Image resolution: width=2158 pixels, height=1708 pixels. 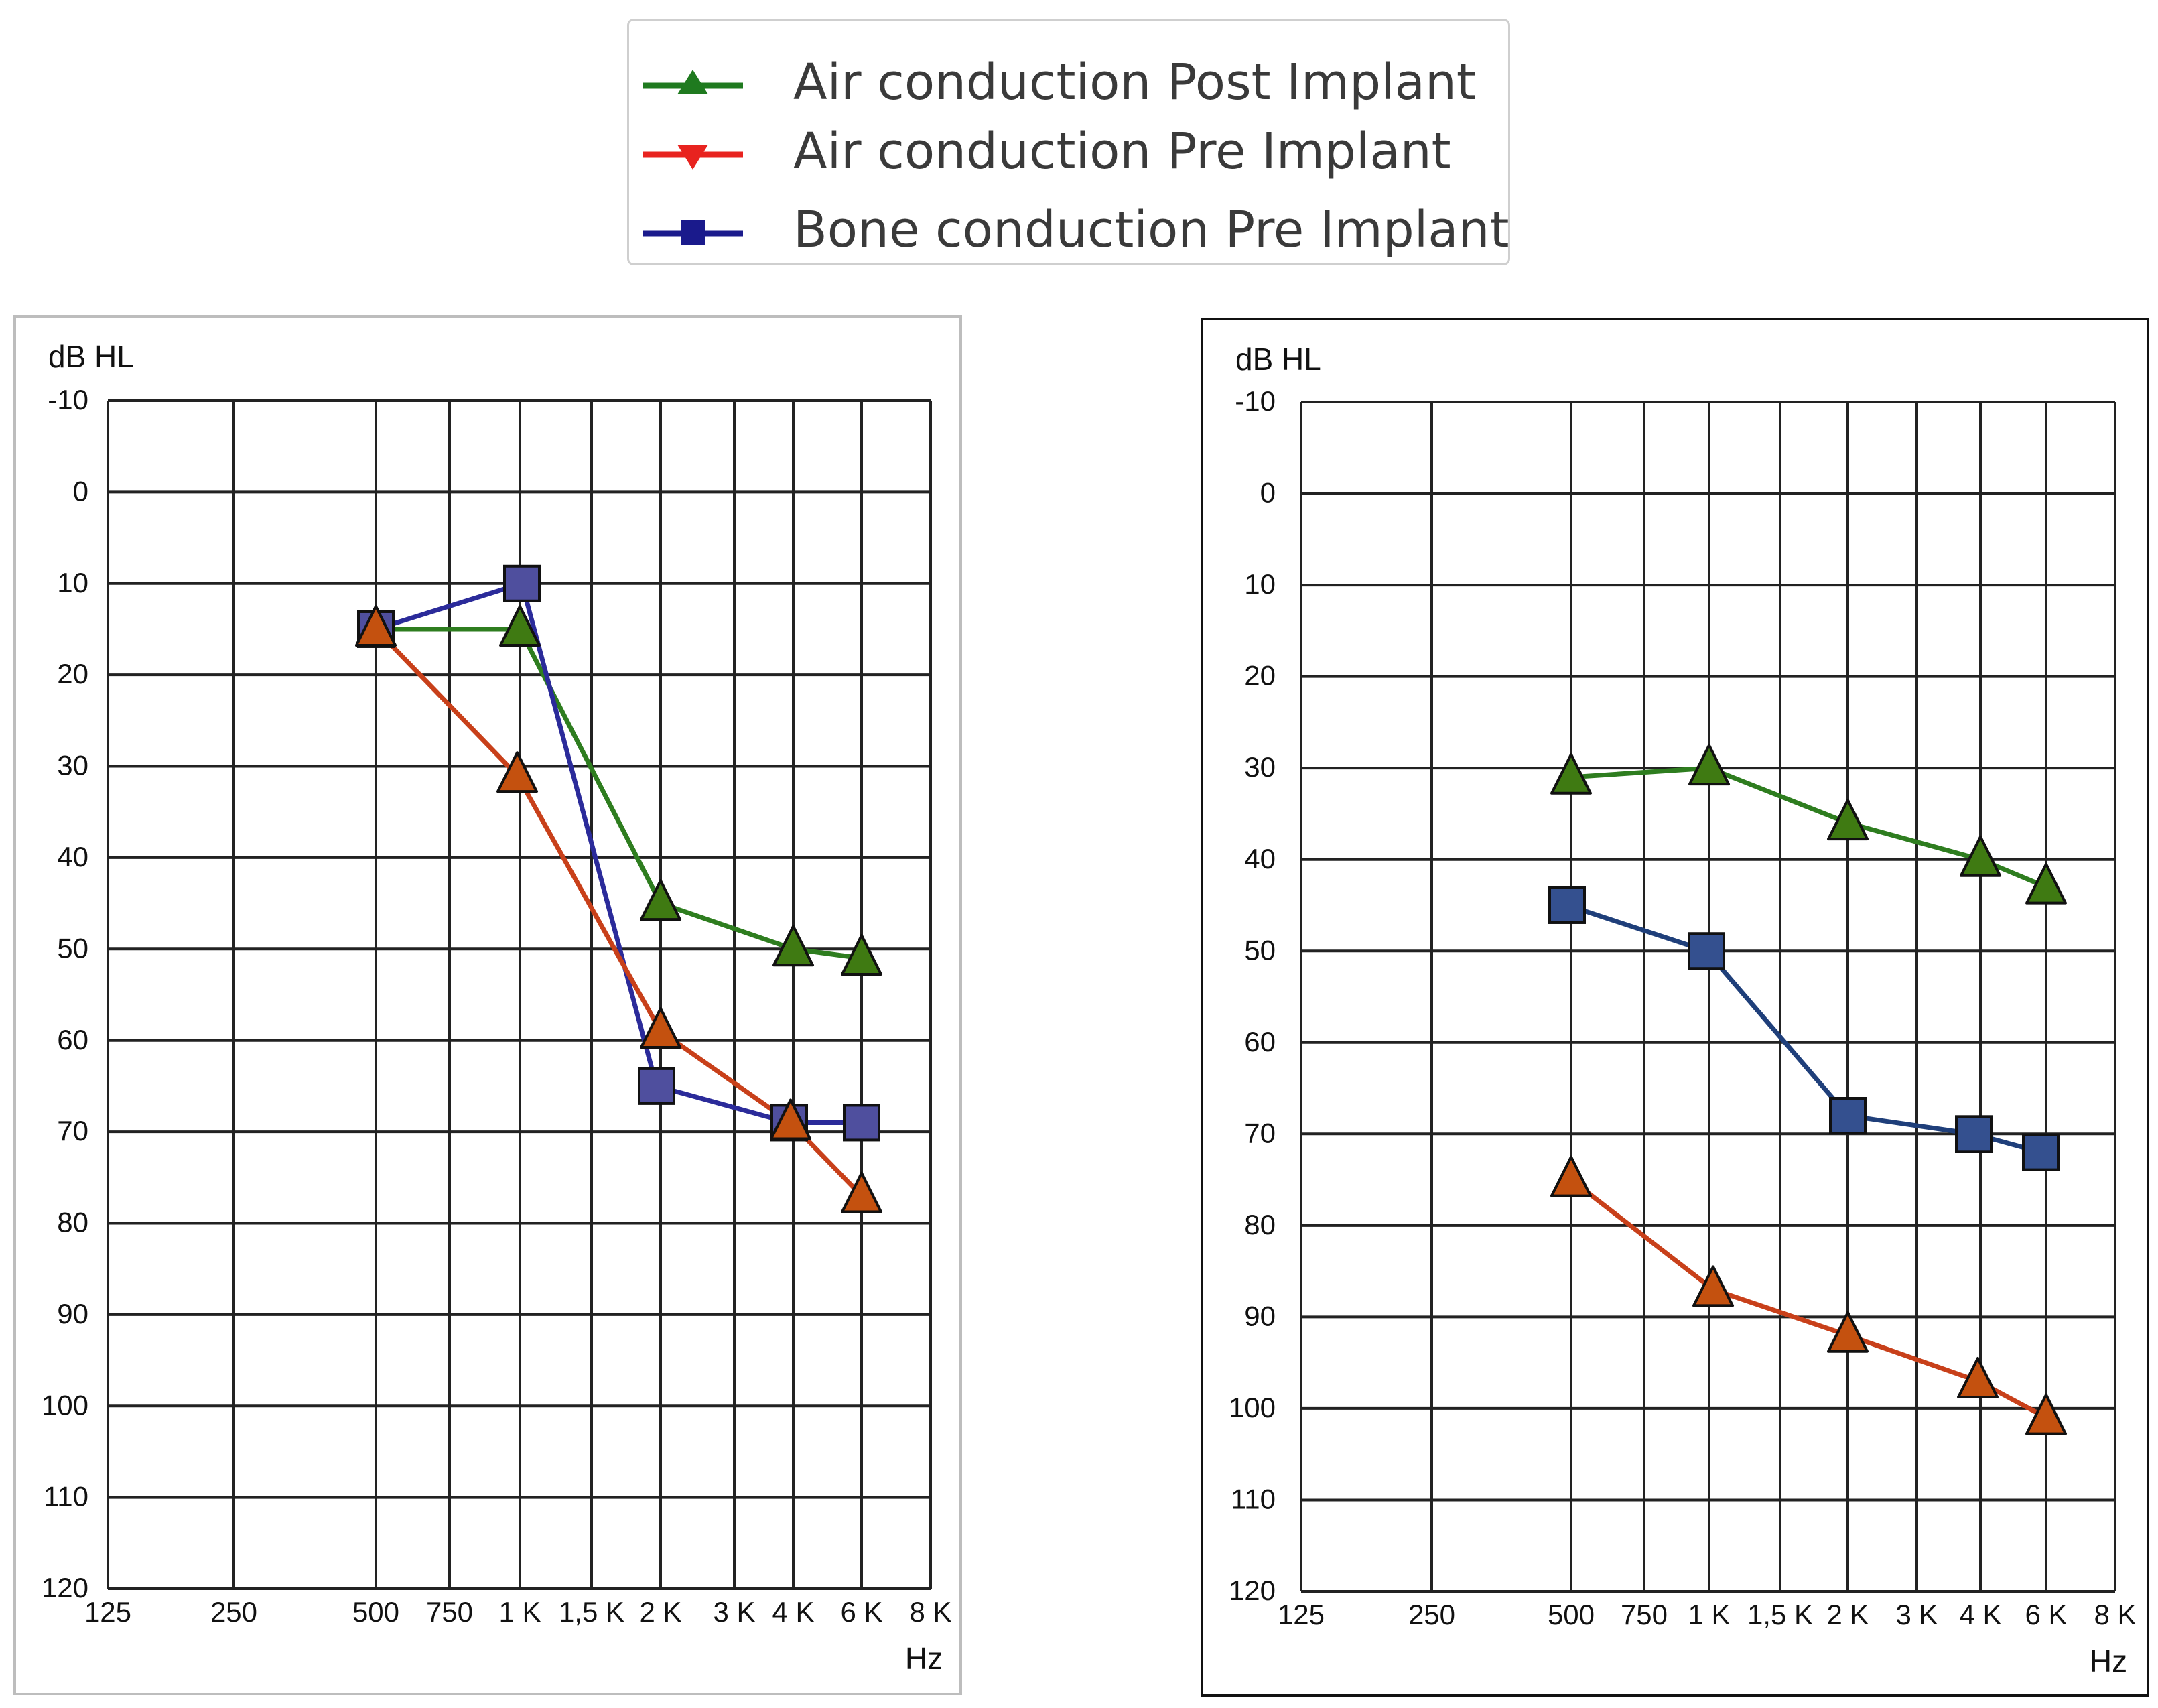 I want to click on legend-item-air-post: Air conduction Post Implant, so click(x=1071, y=82).